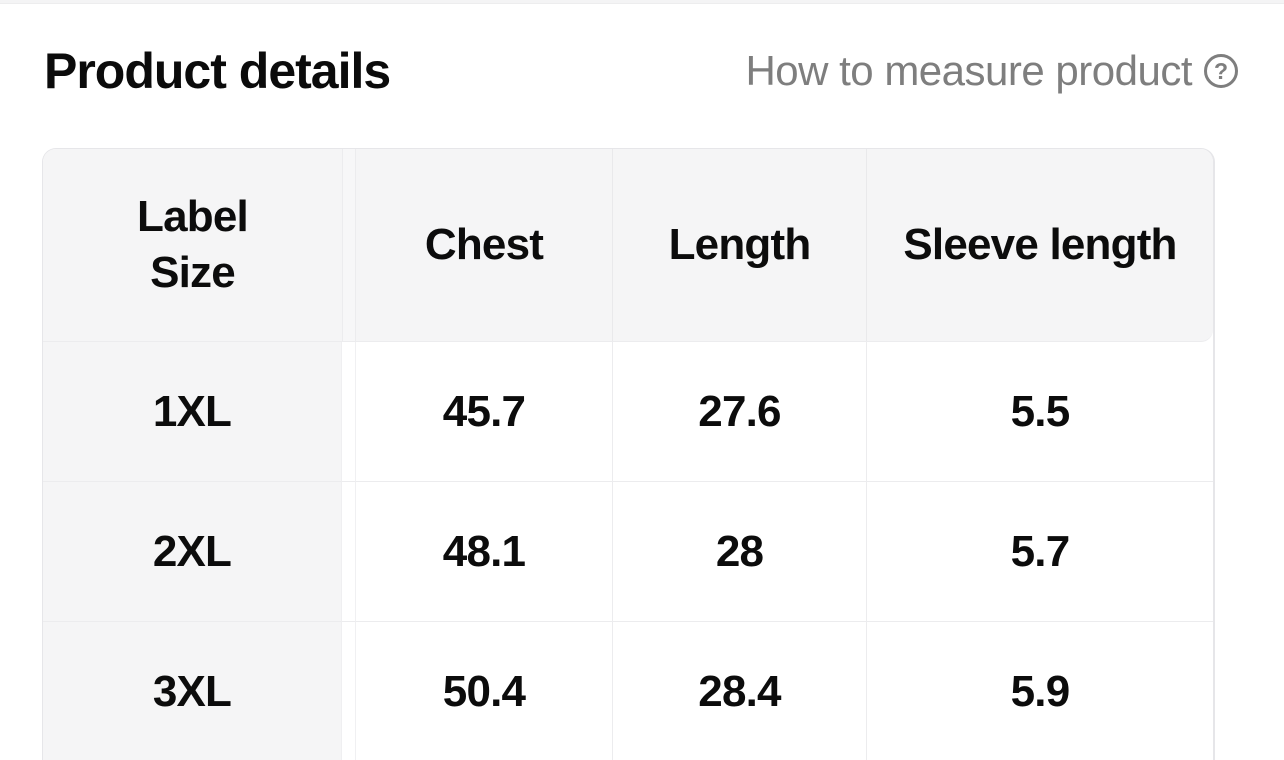 The width and height of the screenshot is (1284, 760). What do you see at coordinates (217, 71) in the screenshot?
I see `page-title: Product details` at bounding box center [217, 71].